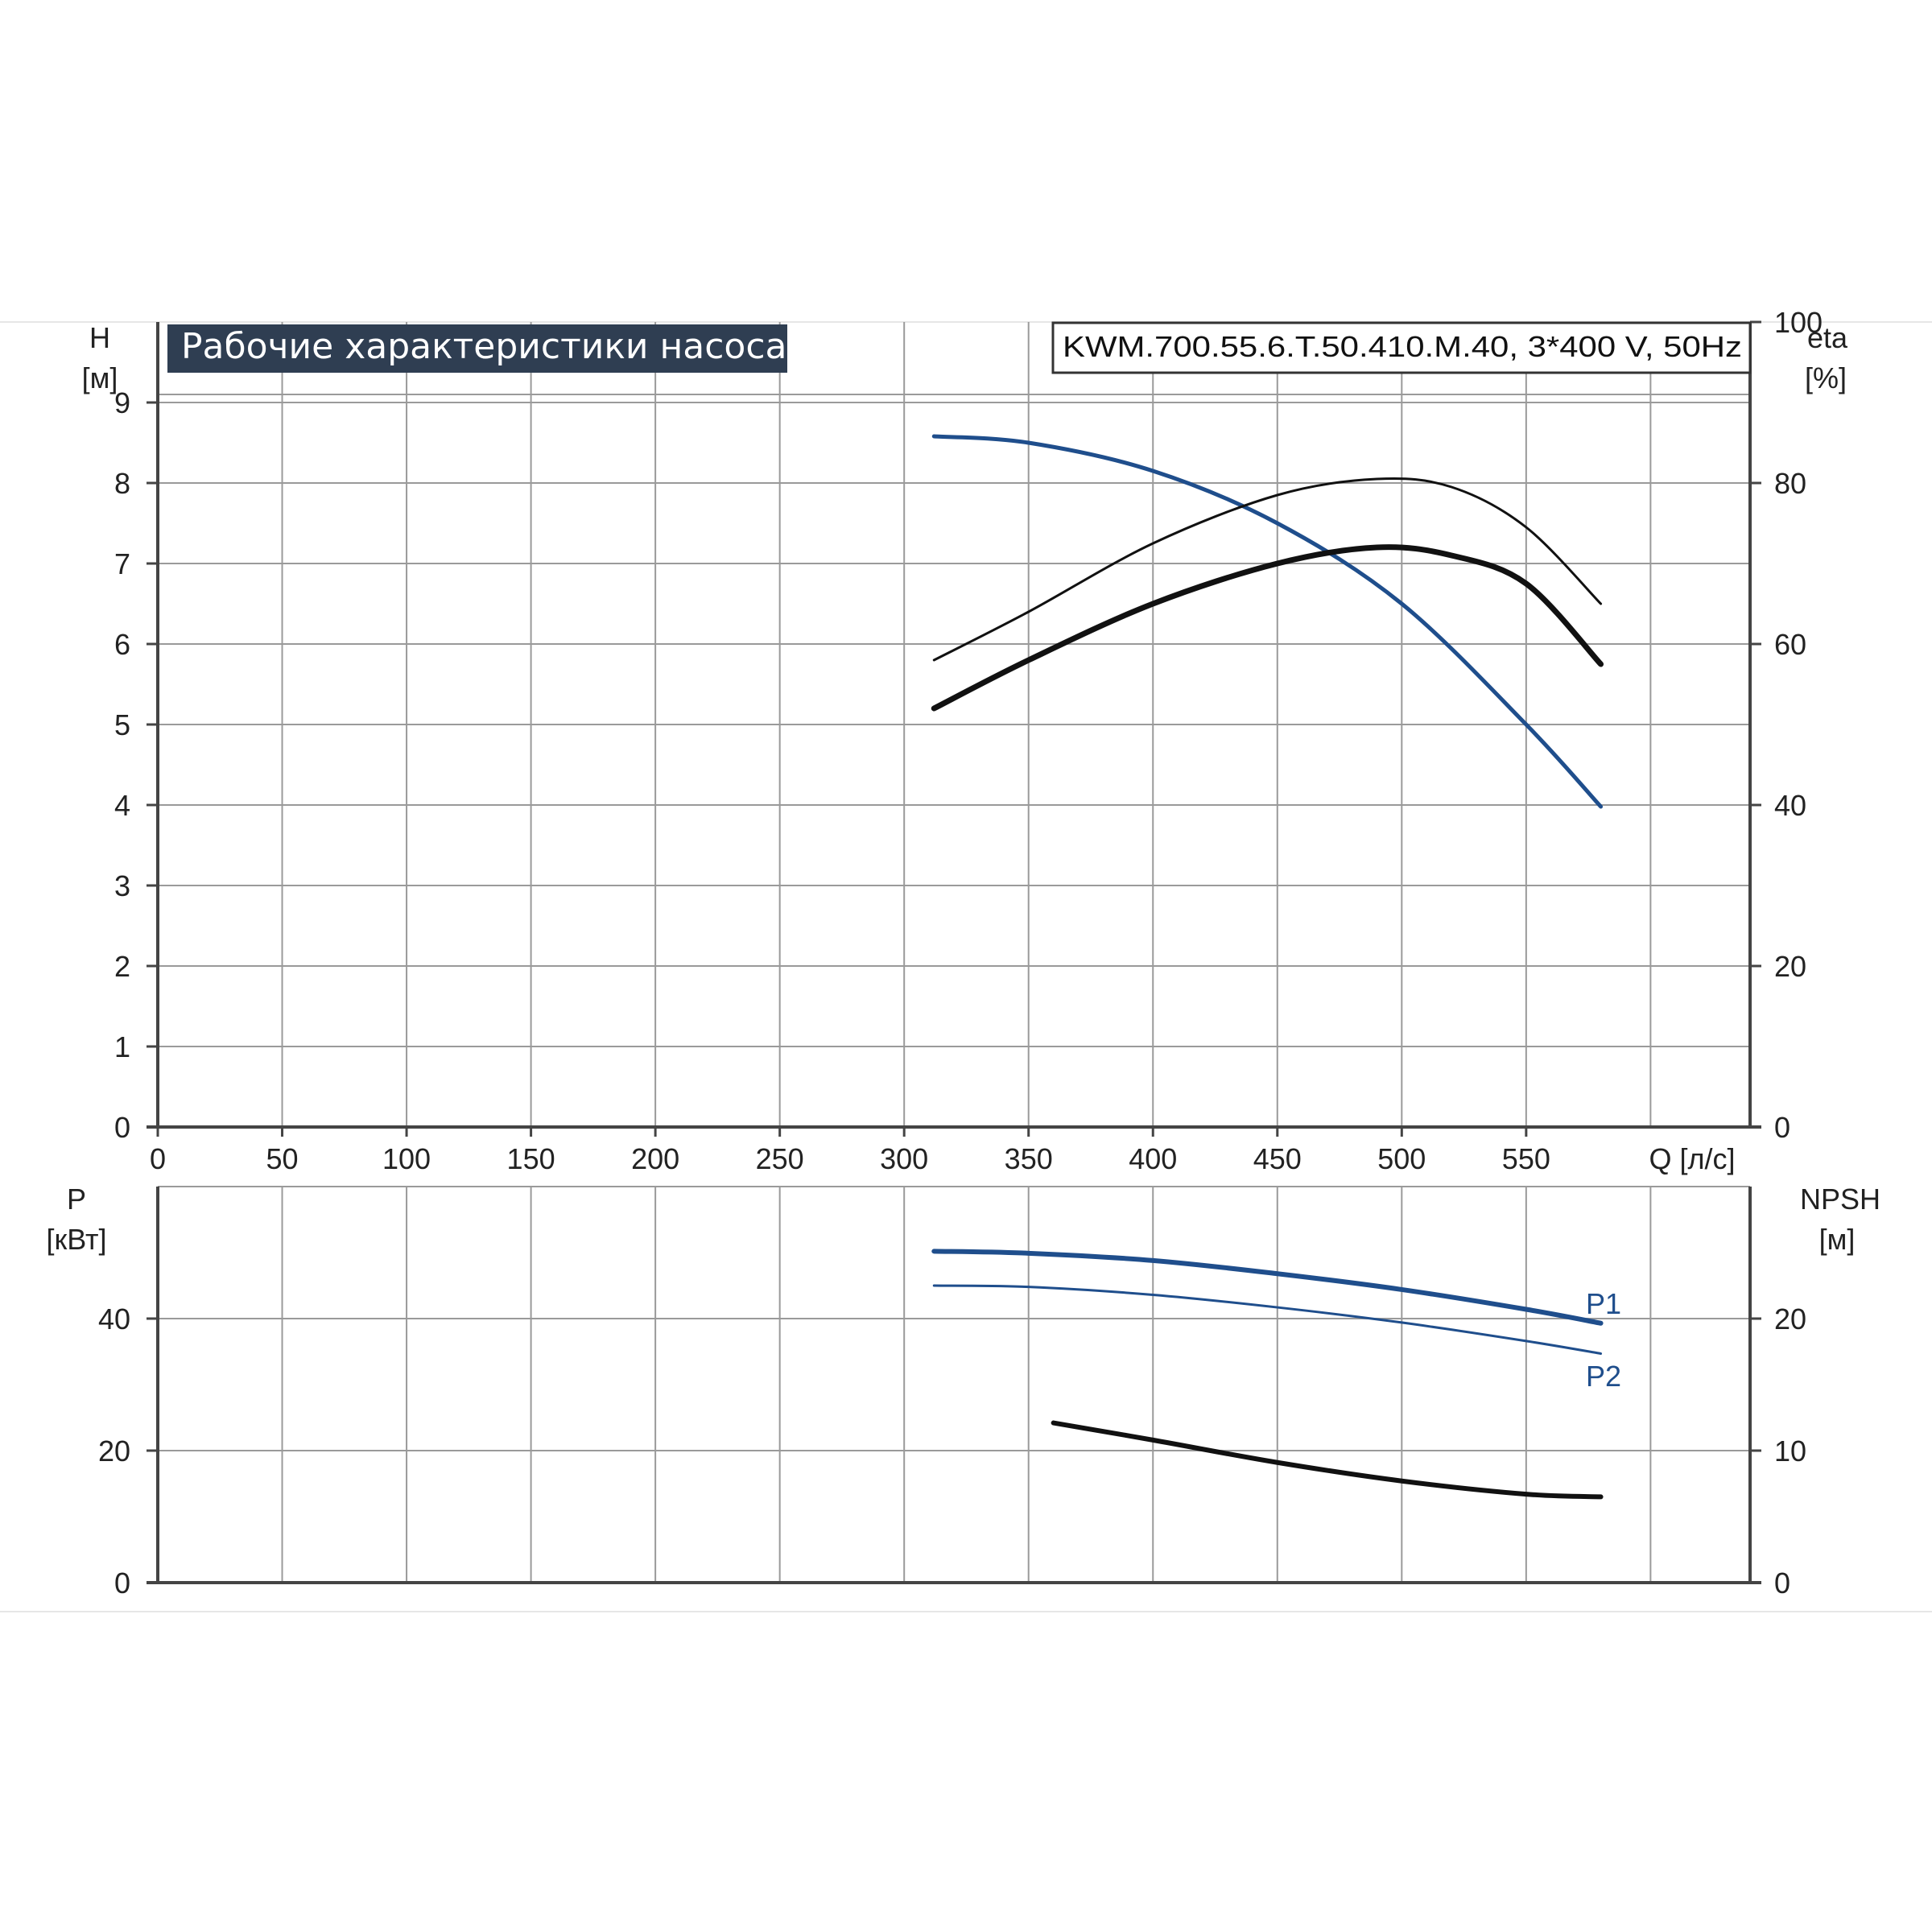 This screenshot has height=1932, width=1932. What do you see at coordinates (122, 1046) in the screenshot?
I see `left-tick-label: 1` at bounding box center [122, 1046].